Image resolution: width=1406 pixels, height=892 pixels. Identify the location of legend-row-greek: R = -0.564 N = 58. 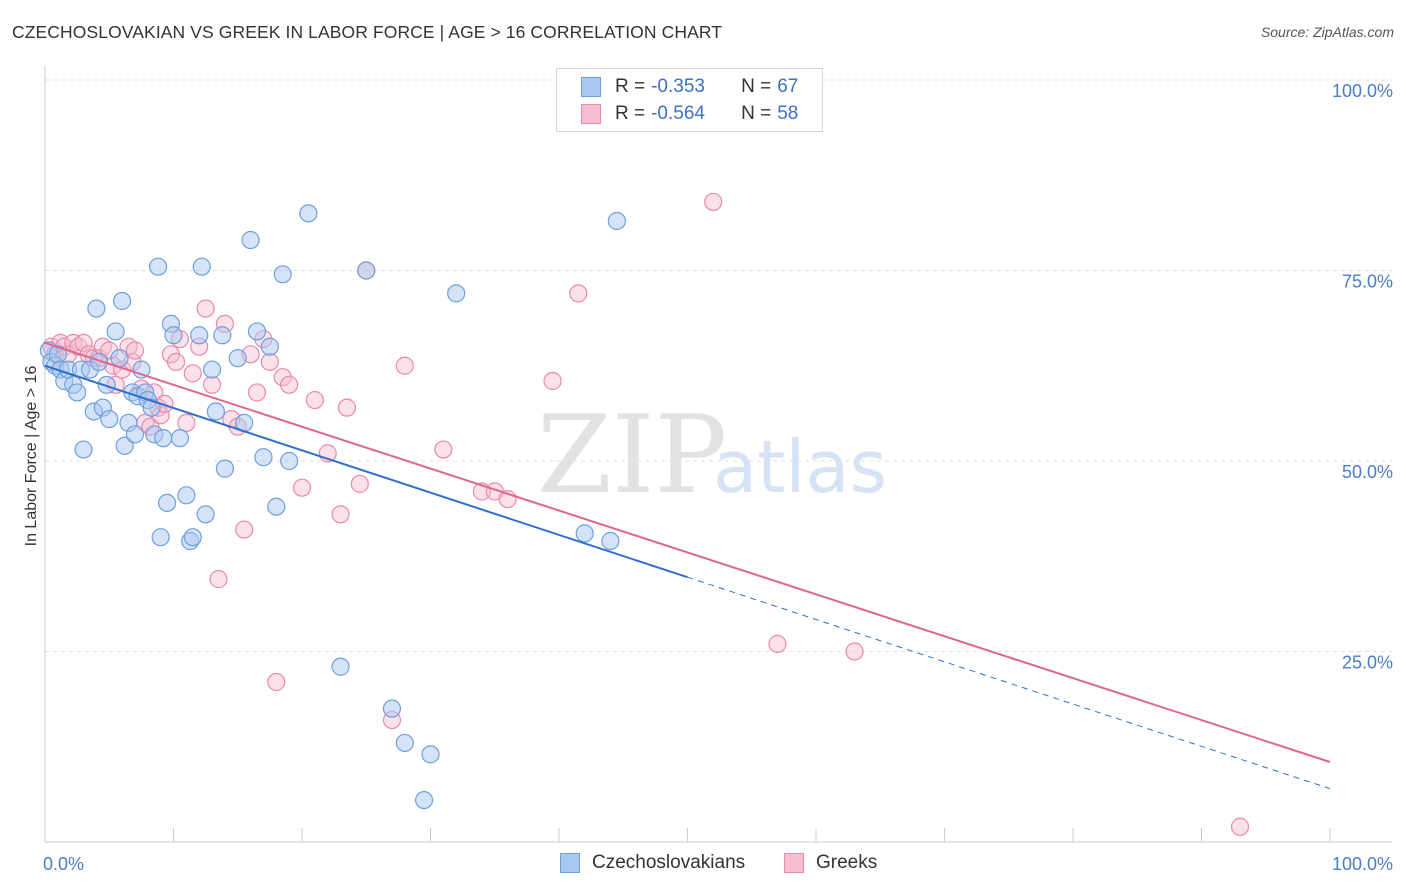
(689, 114).